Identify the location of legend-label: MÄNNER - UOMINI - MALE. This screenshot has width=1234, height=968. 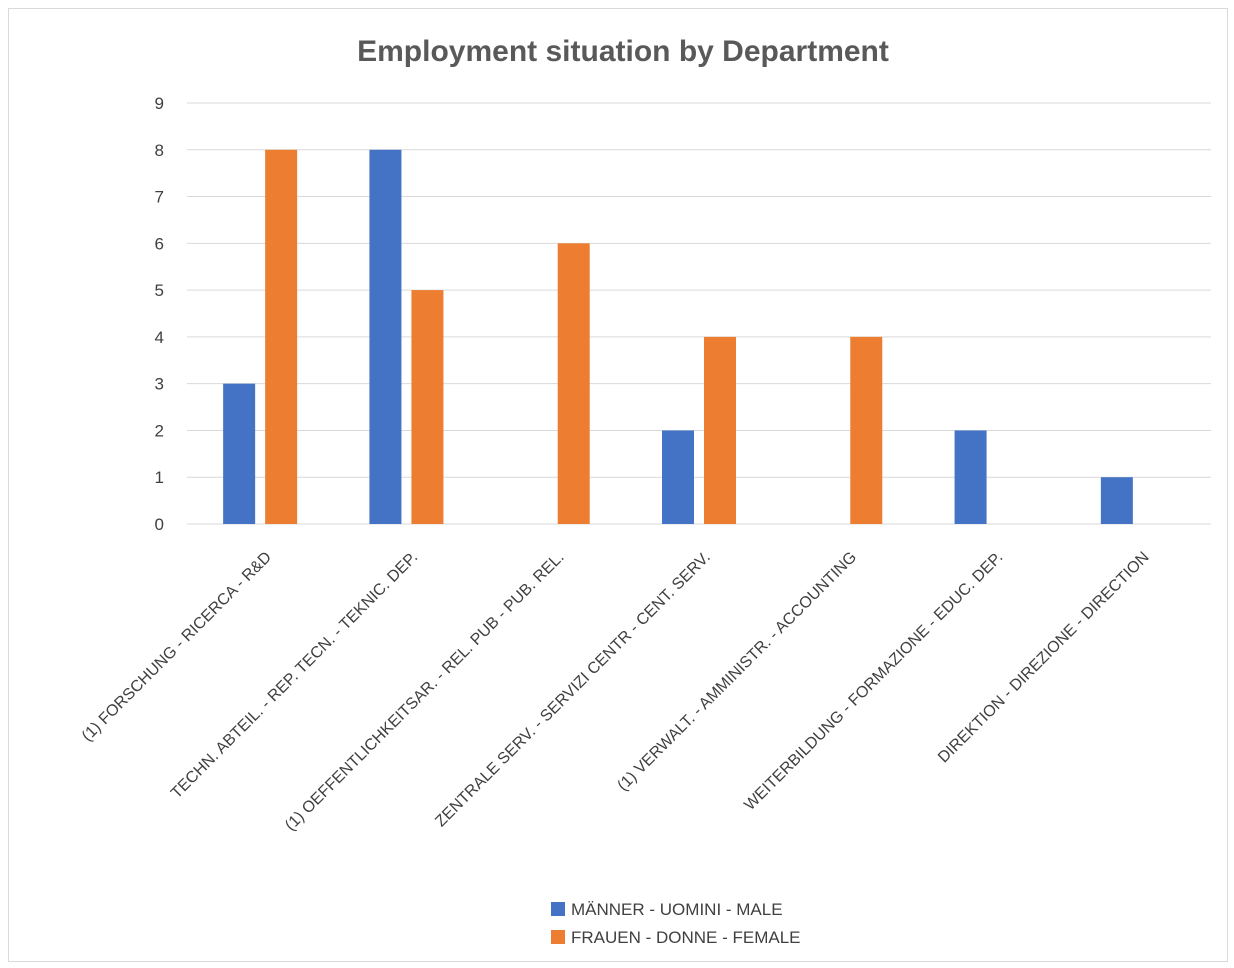
(677, 909).